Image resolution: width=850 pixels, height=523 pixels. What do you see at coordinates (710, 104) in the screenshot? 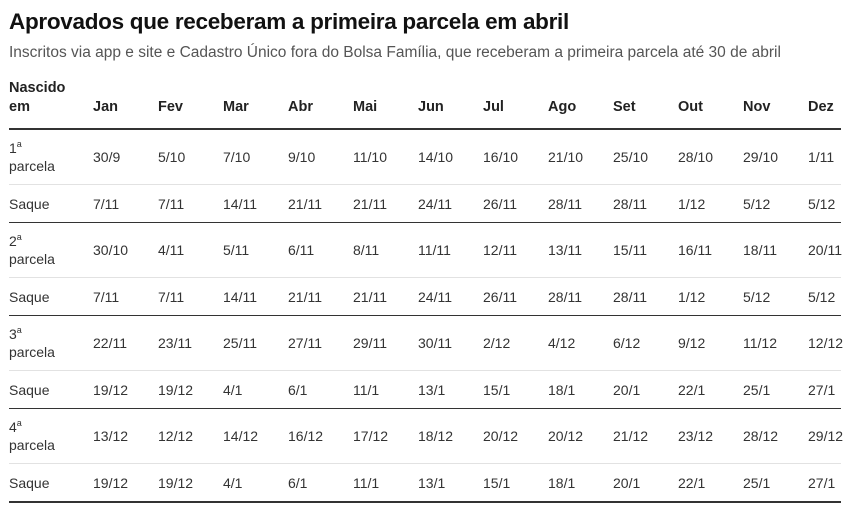
I see `header-month-out: Out` at bounding box center [710, 104].